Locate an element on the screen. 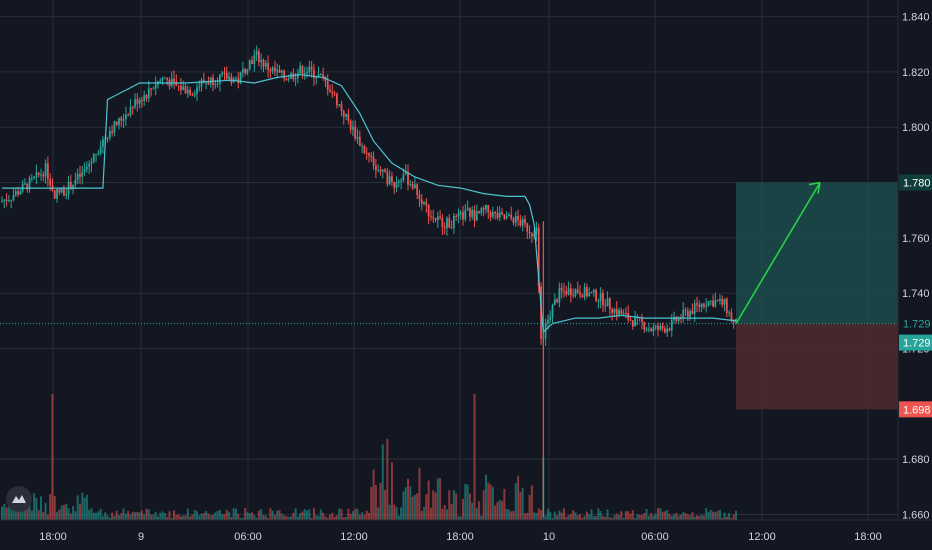 The width and height of the screenshot is (932, 550). time-axis-ticks: 18:00 9 06:00 12:00 18:00 10 06:00 12:00 18:00 is located at coordinates (460, 537).